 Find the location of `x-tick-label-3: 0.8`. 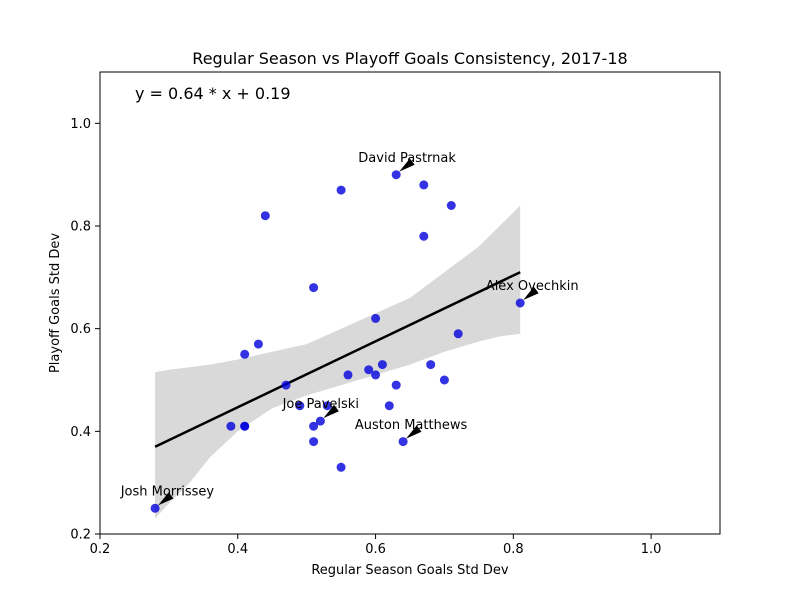

x-tick-label-3: 0.8 is located at coordinates (513, 549).